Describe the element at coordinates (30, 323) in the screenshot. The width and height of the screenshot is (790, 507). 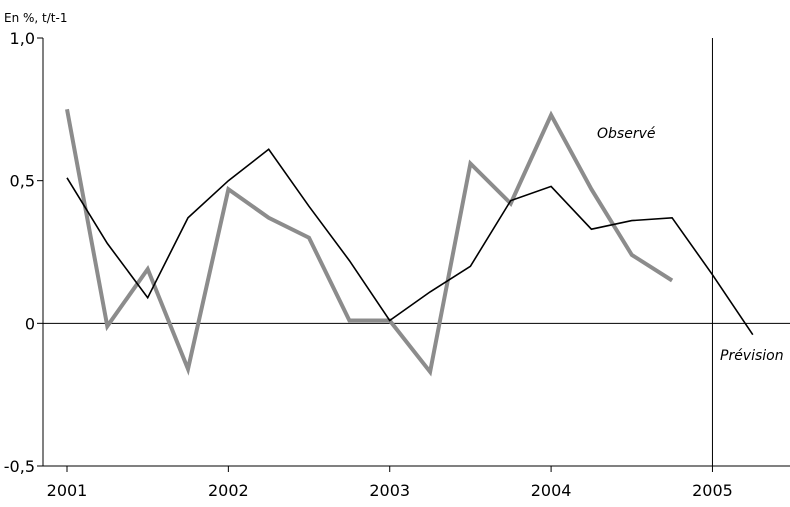
I see `y-tick-label: 0` at that location.